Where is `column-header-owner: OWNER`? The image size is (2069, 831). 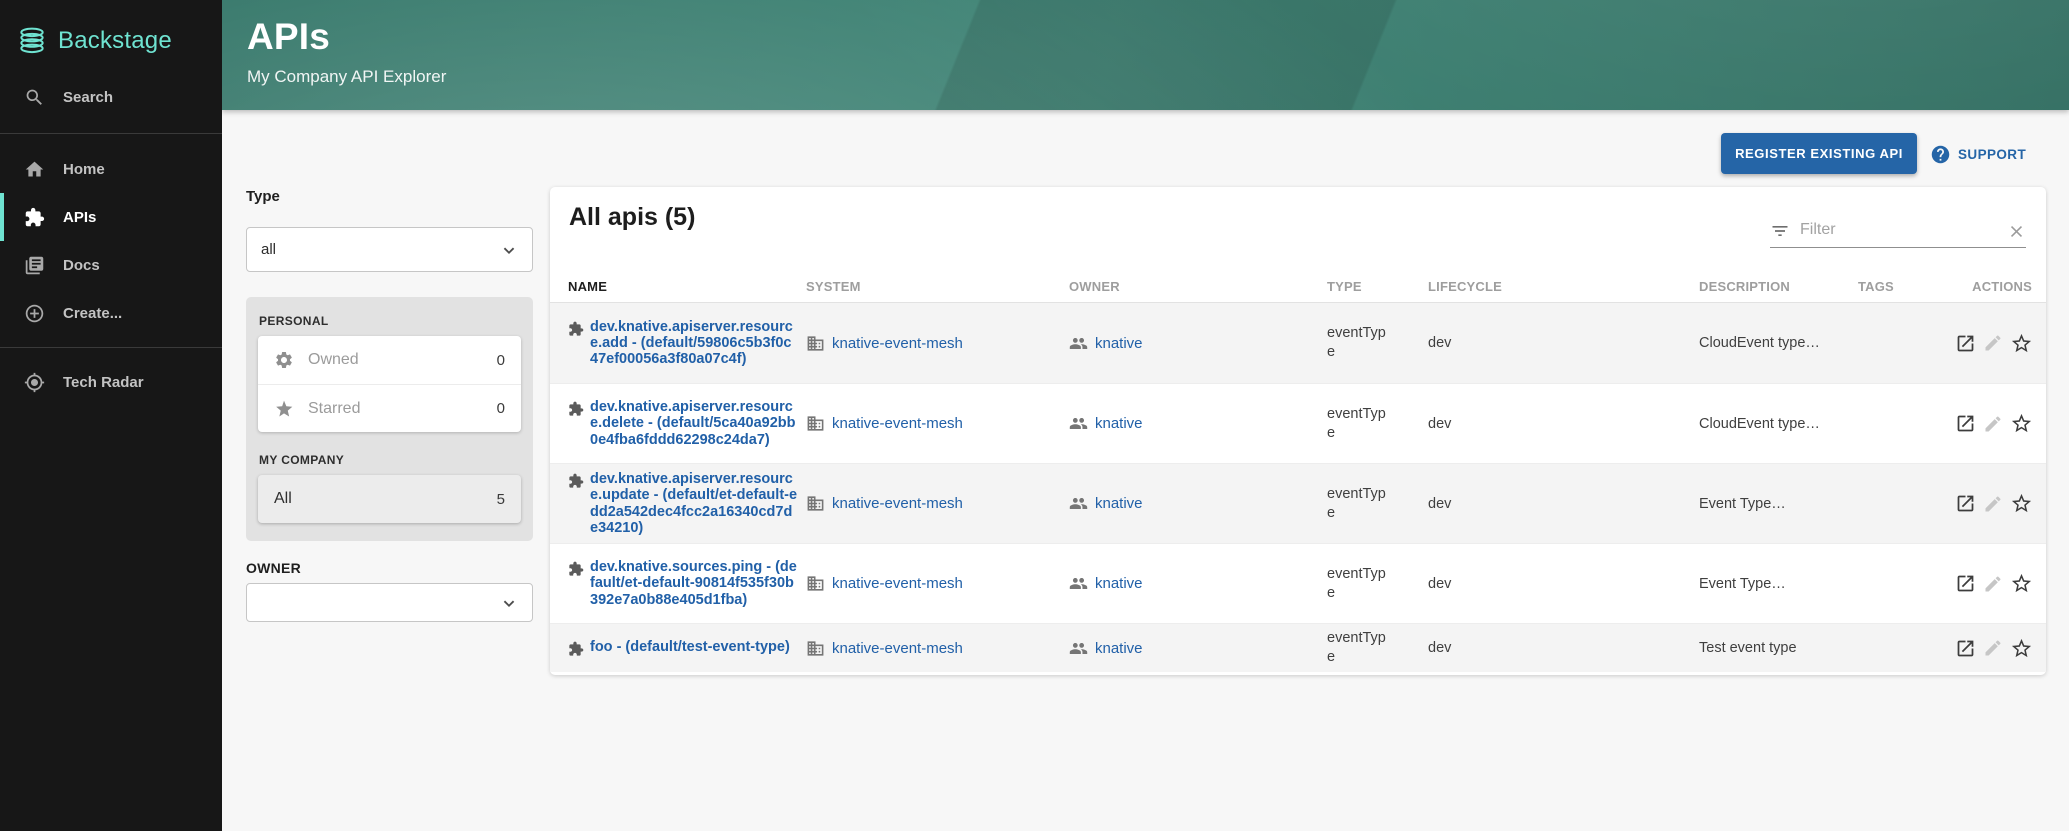
column-header-owner: OWNER is located at coordinates (1094, 286).